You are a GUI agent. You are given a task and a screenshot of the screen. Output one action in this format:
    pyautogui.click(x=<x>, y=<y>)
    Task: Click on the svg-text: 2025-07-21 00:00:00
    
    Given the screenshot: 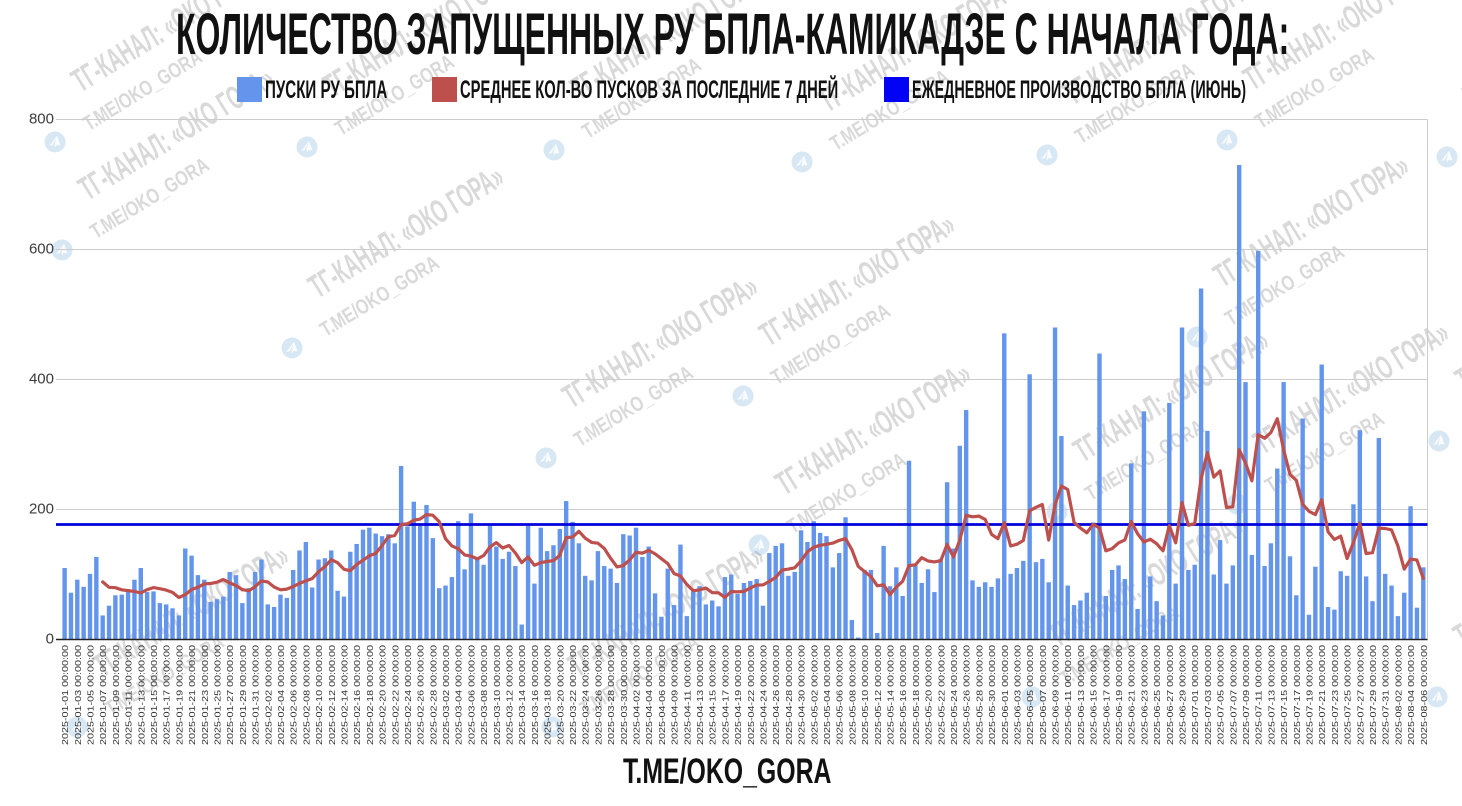 What is the action you would take?
    pyautogui.click(x=1322, y=695)
    